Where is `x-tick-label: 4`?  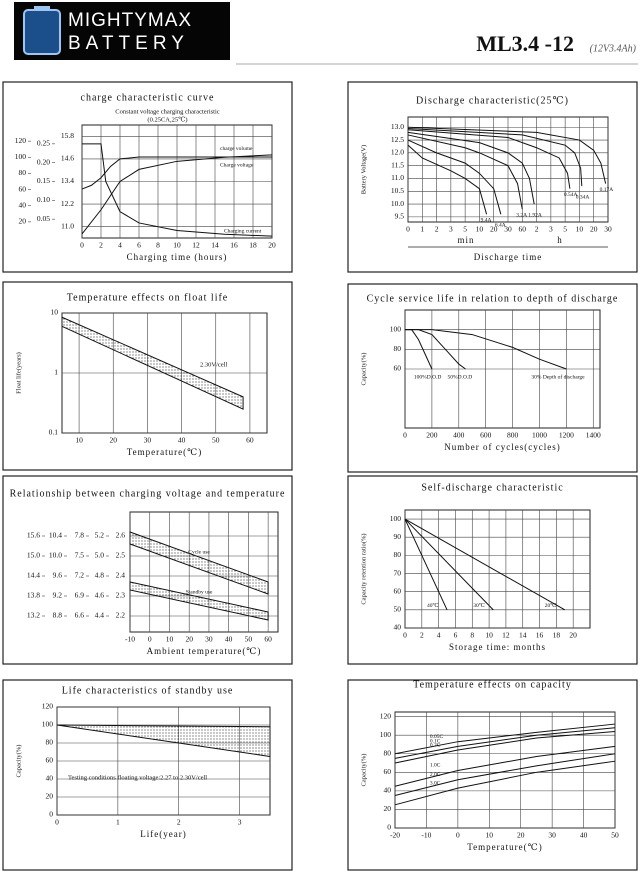 x-tick-label: 4 is located at coordinates (120, 245).